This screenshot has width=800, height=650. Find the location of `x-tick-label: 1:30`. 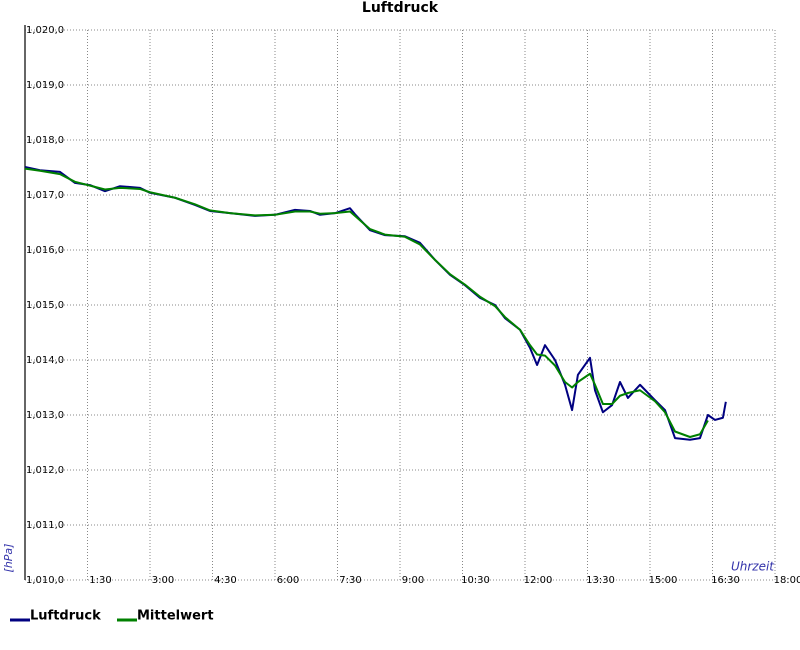

x-tick-label: 1:30 is located at coordinates (100, 580).